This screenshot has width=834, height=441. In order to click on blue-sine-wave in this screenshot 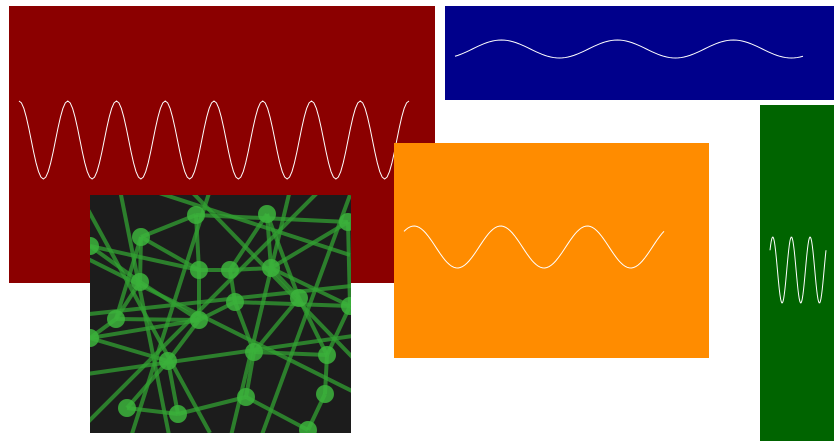, I will do `click(629, 49)`.